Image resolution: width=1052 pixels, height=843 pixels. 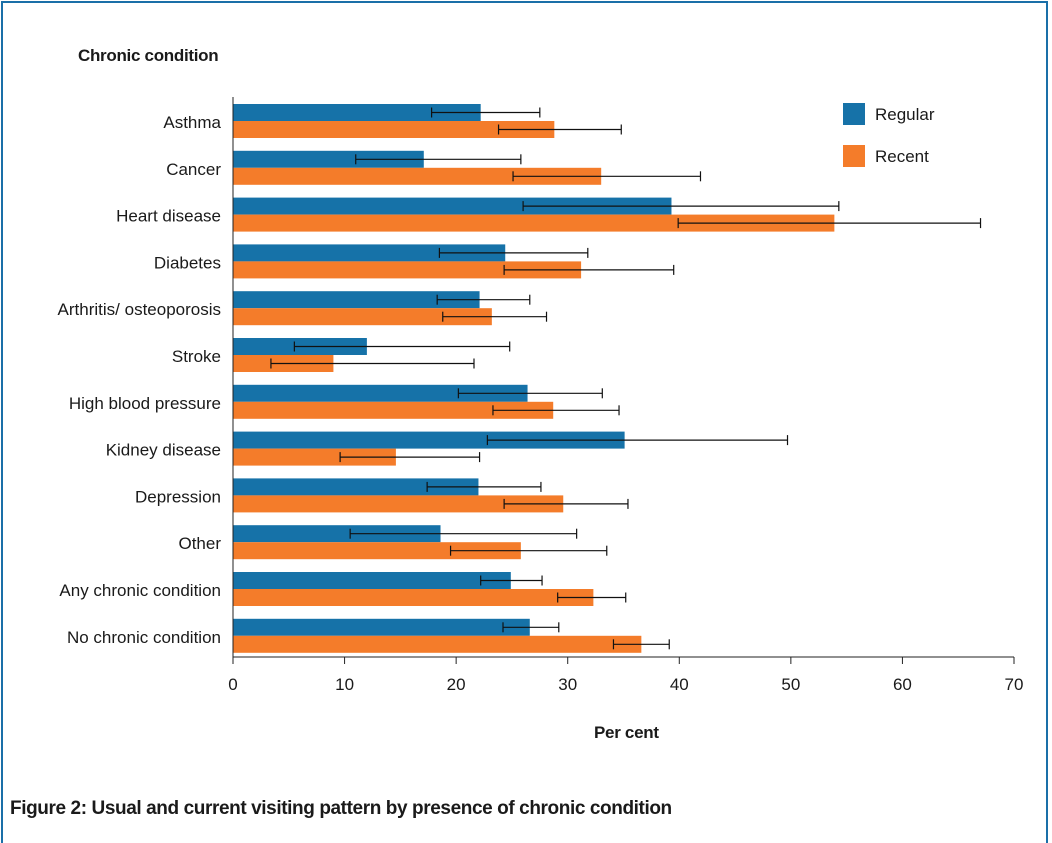 I want to click on bar-regular-heart-disease, so click(x=452, y=206).